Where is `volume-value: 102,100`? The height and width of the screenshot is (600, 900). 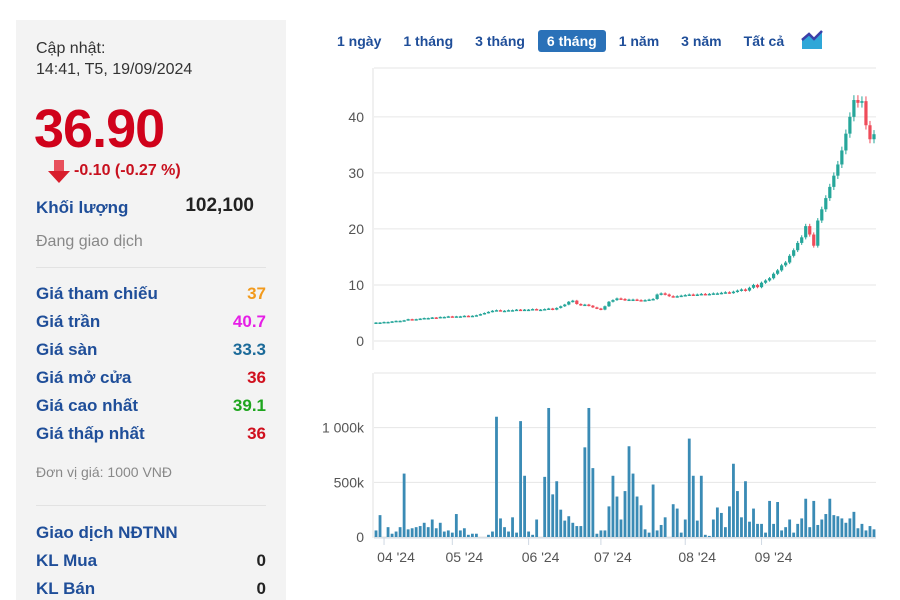
volume-value: 102,100 is located at coordinates (219, 205).